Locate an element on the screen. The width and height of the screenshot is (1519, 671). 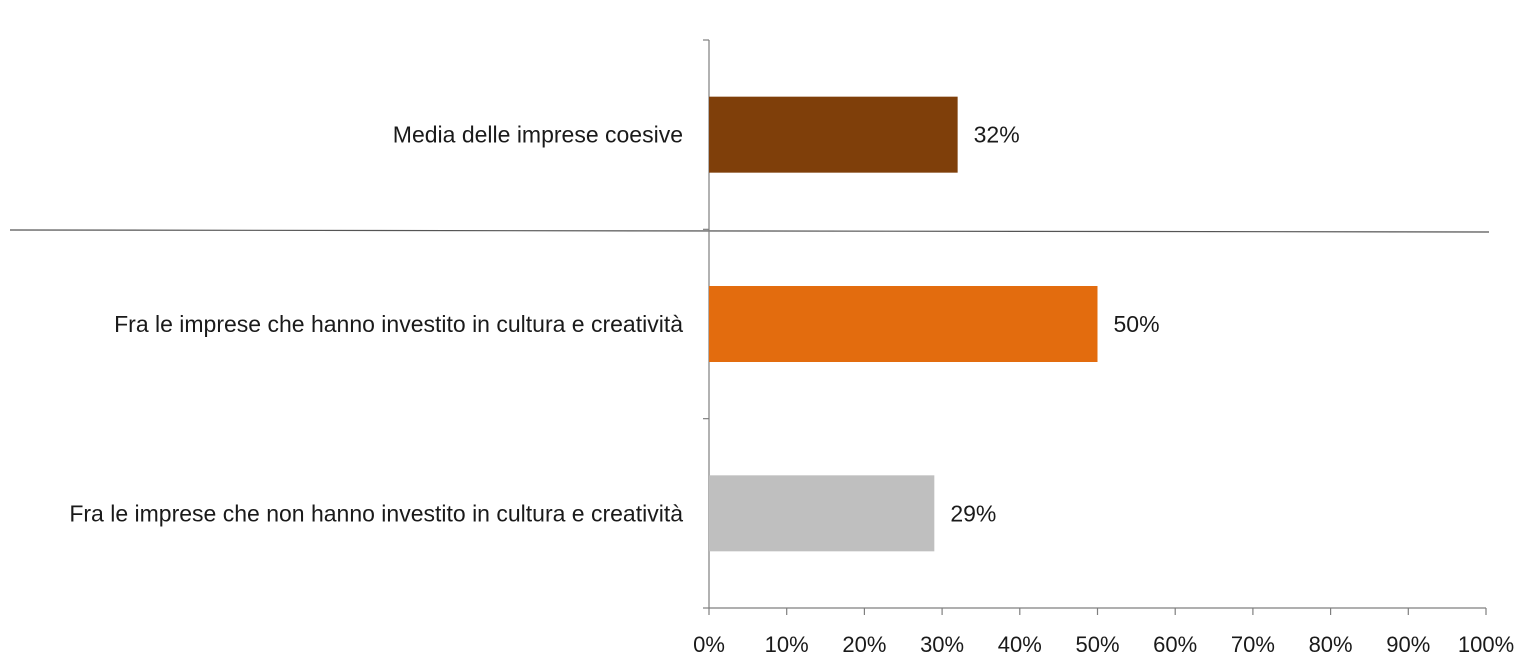
data-label-2: 50% is located at coordinates (1137, 324).